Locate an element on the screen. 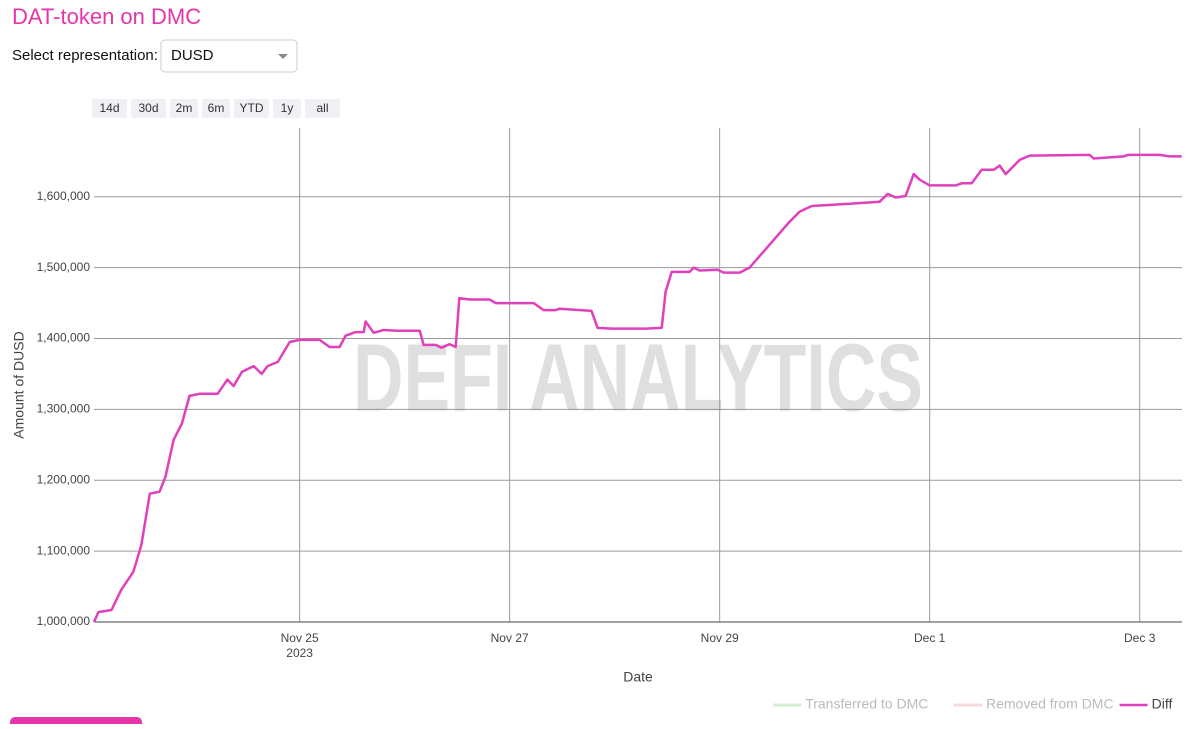 The width and height of the screenshot is (1200, 729). x-tick-label: Nov 29 is located at coordinates (720, 638).